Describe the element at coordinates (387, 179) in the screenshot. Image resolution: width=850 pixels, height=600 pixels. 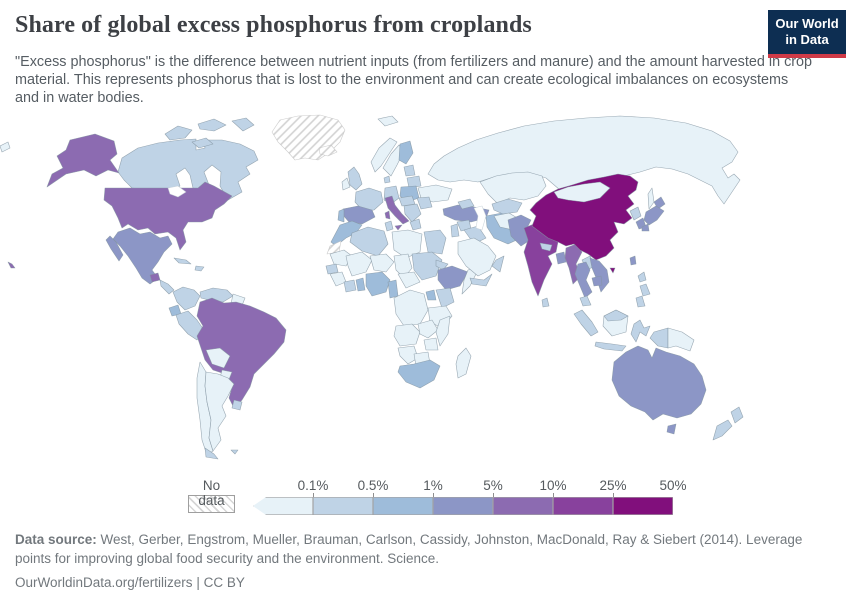
I see `country-denmark` at that location.